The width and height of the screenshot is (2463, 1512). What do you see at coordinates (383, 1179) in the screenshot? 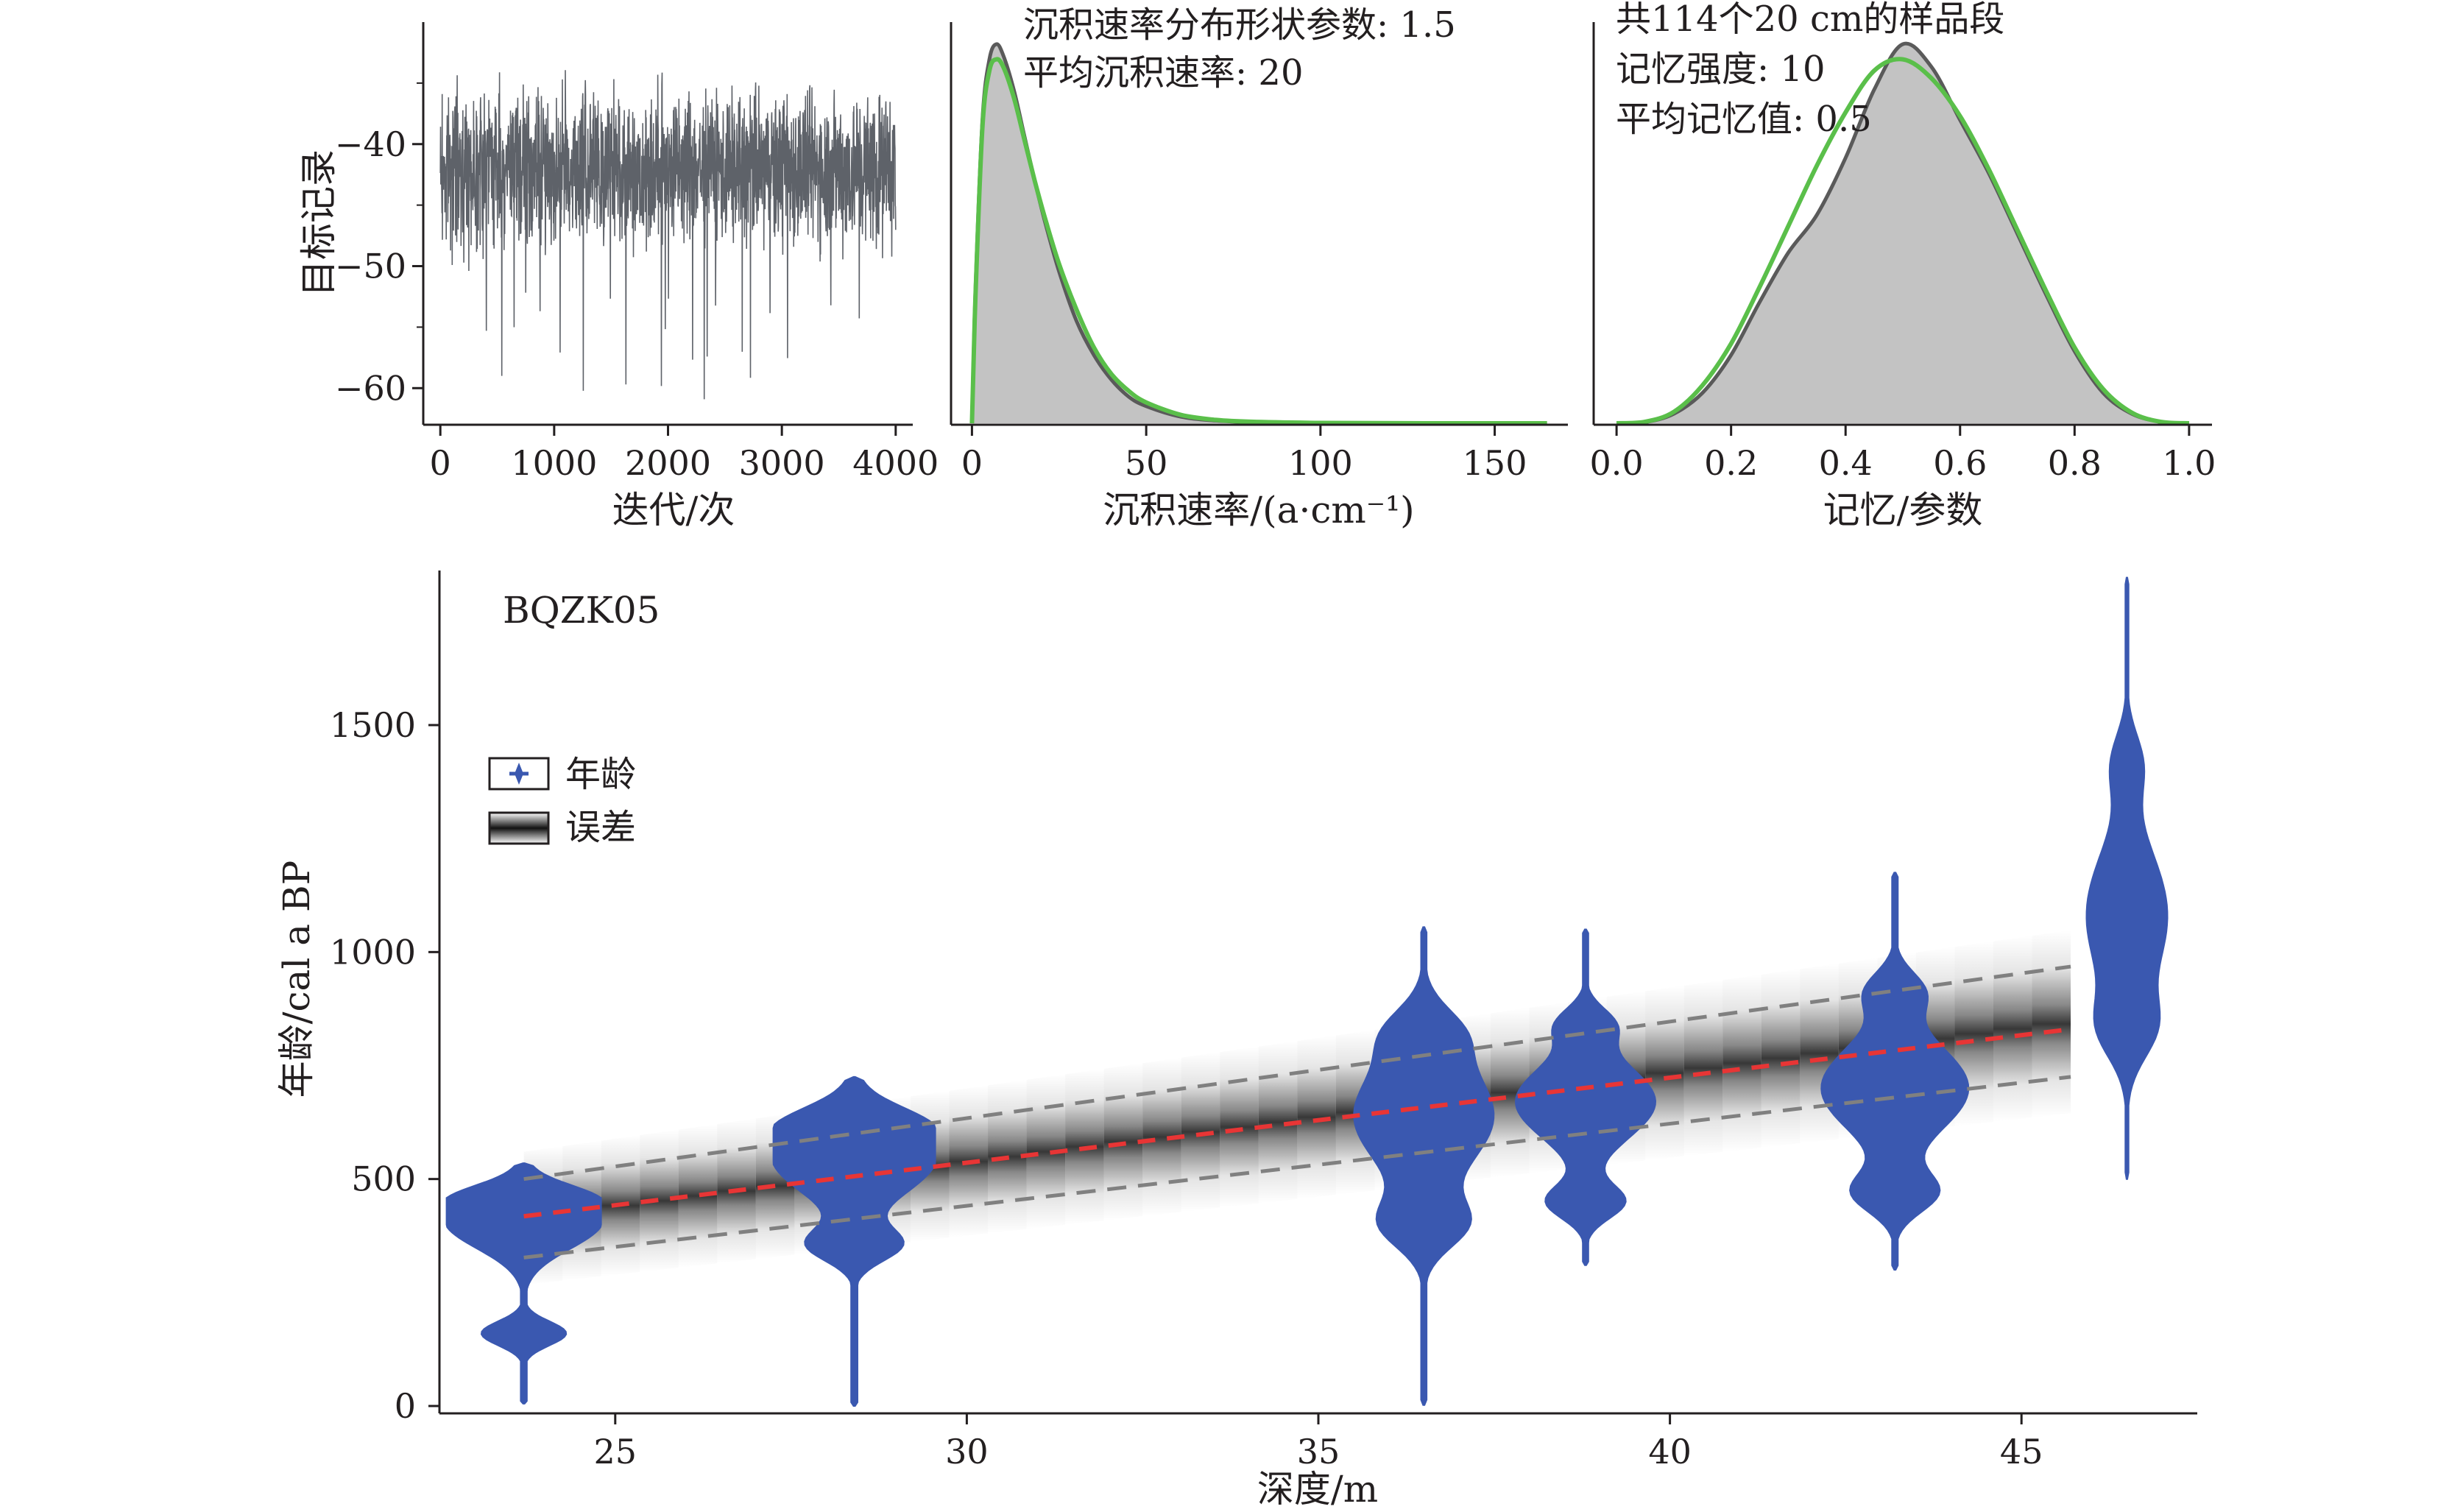
I see `age-depth-y-tick-label: 500` at bounding box center [383, 1179].